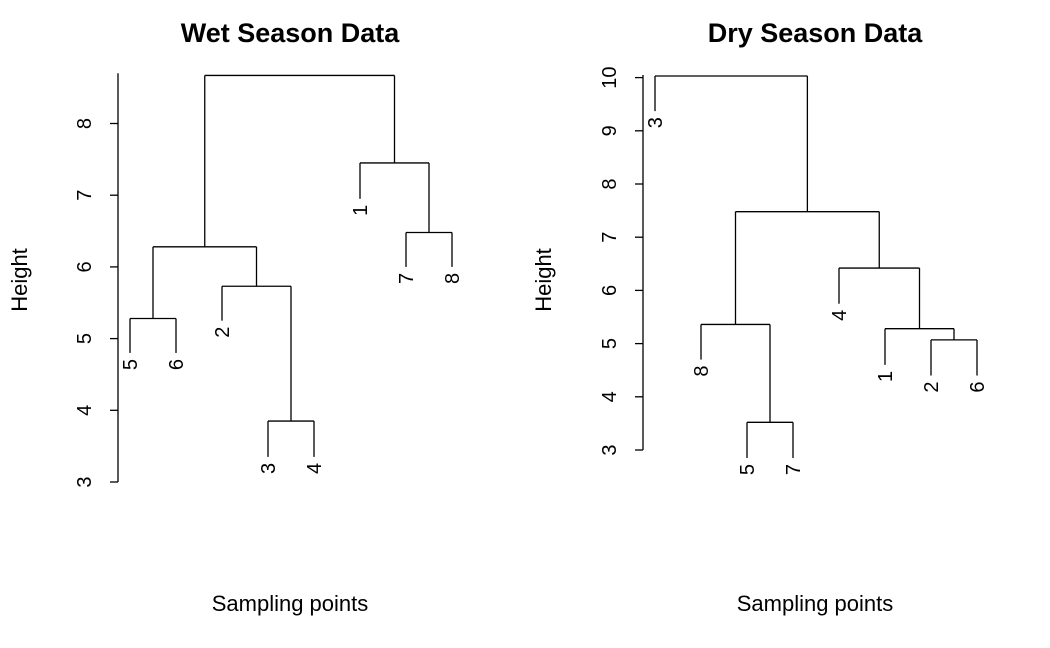 The width and height of the screenshot is (1050, 648). I want to click on wet-y-axis: 3 4 5 6 7 8, so click(96, 280).